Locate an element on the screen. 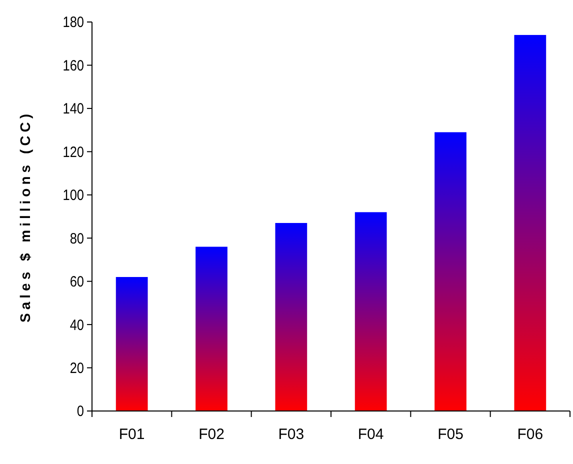 This screenshot has width=573, height=464. y-tick-label: 60 is located at coordinates (77, 281).